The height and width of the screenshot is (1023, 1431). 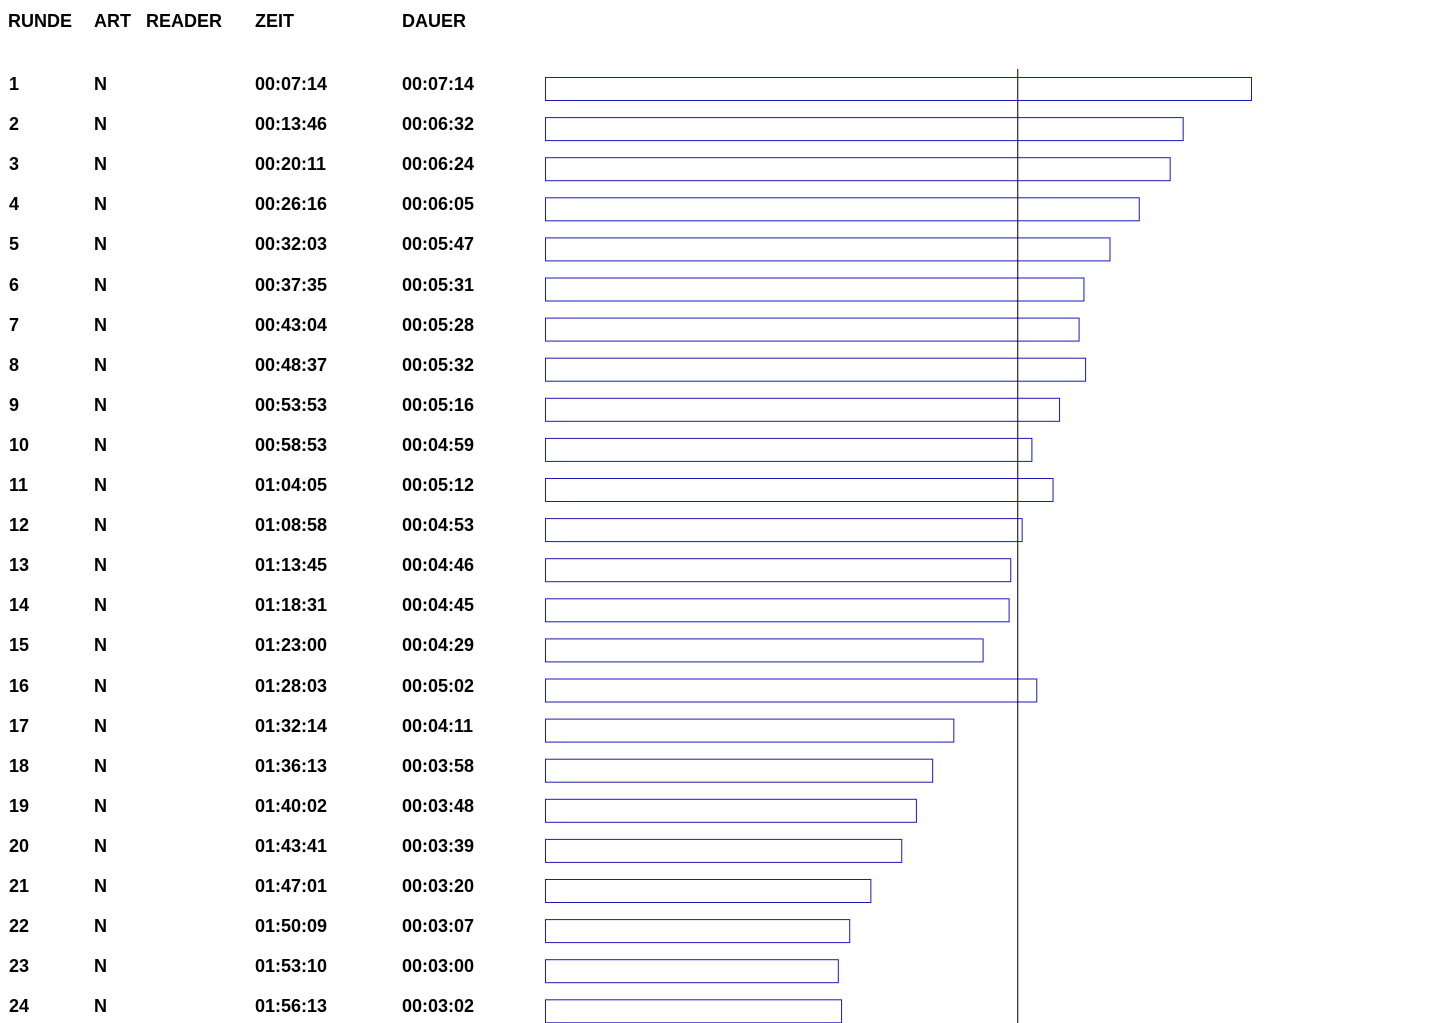 I want to click on cell-runde: 11, so click(x=19, y=485).